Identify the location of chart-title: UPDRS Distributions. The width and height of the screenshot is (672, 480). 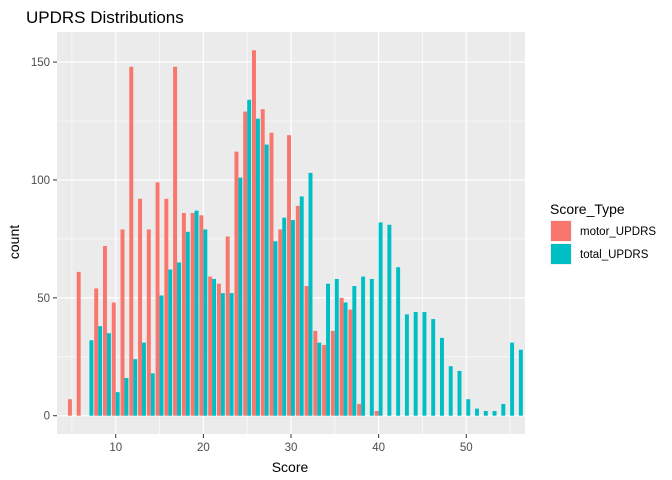
(105, 17).